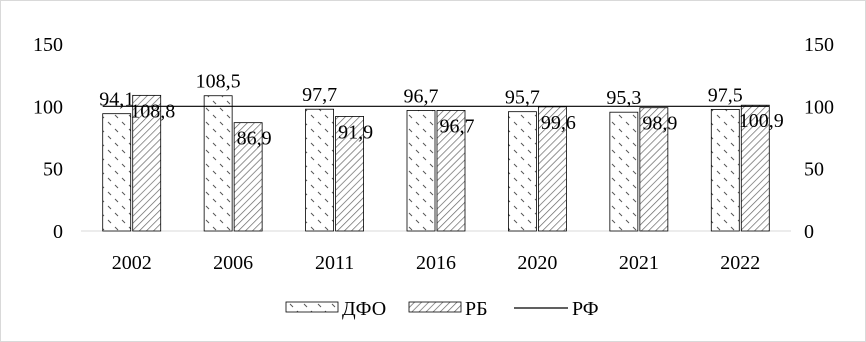 The image size is (866, 342). What do you see at coordinates (58, 232) in the screenshot?
I see `y-tick-label: 0` at bounding box center [58, 232].